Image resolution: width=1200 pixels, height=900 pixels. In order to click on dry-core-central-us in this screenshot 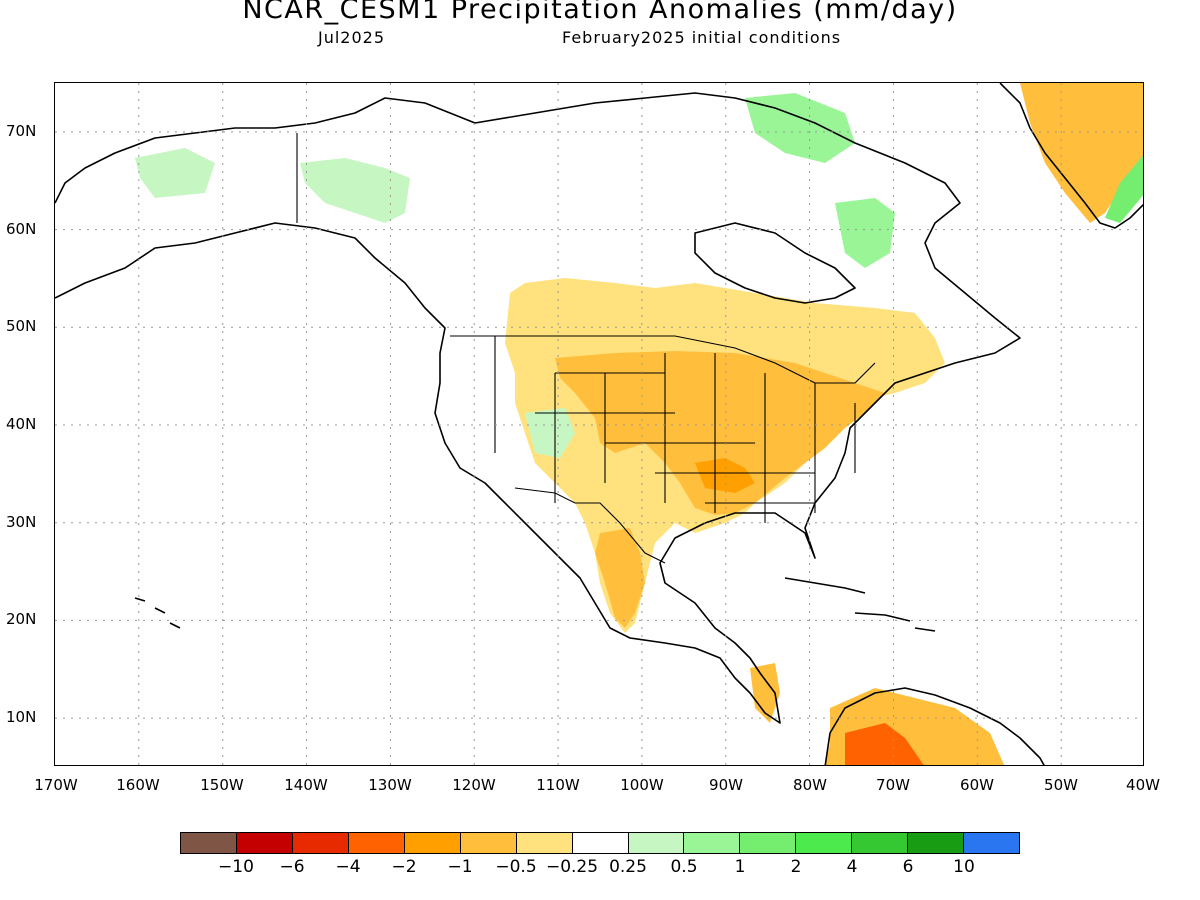, I will do `click(720, 433)`.